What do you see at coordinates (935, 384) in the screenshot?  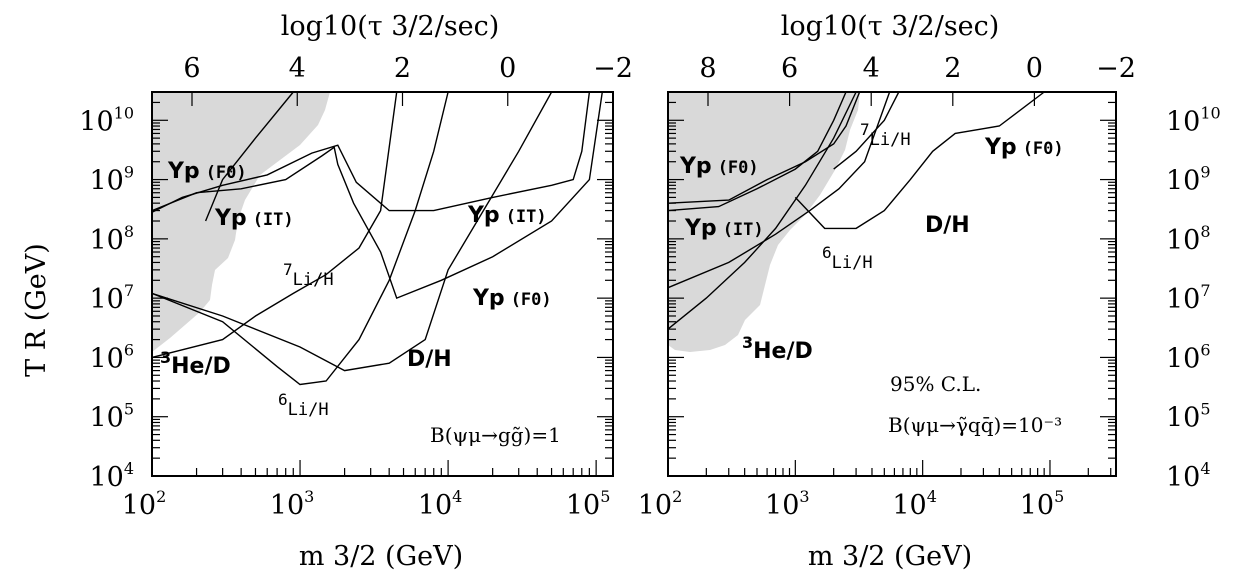 I see `right-annotation-cl: 95% C.L.` at bounding box center [935, 384].